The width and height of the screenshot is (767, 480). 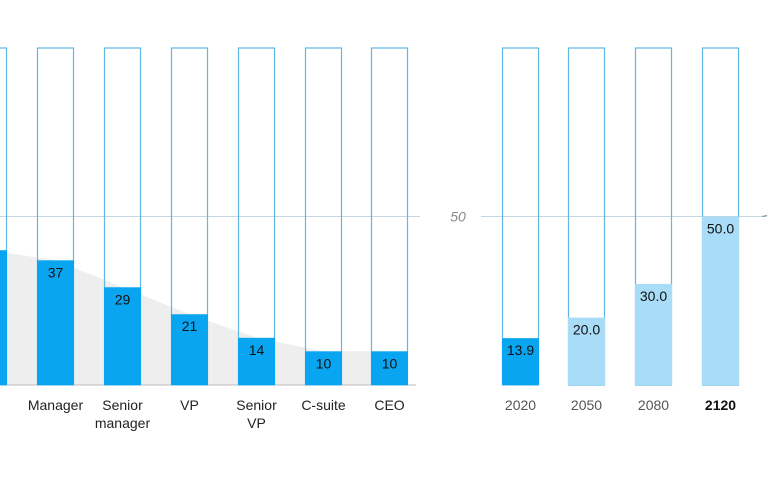 What do you see at coordinates (256, 414) in the screenshot?
I see `category-label: Senior VP` at bounding box center [256, 414].